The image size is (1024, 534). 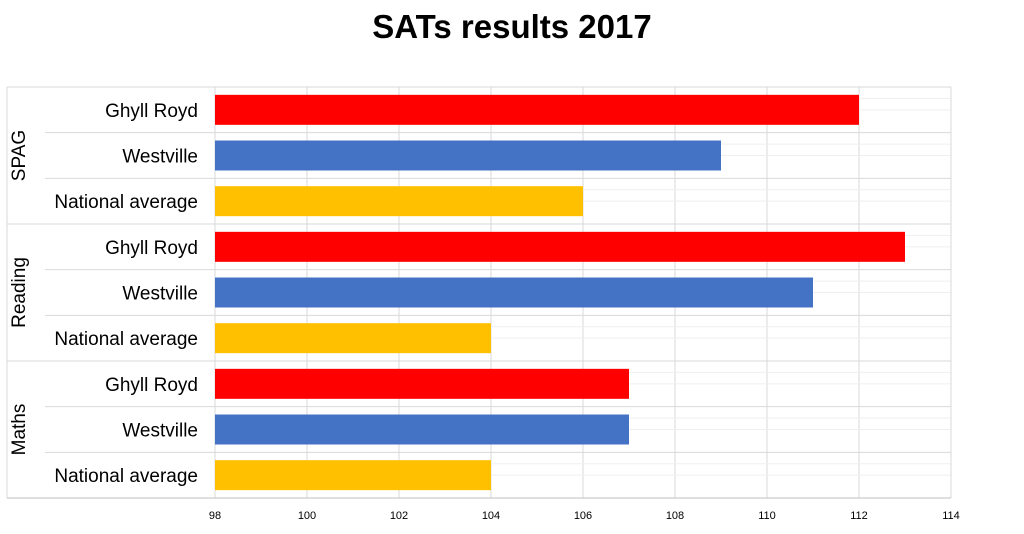 I want to click on group-label: Maths, so click(x=19, y=430).